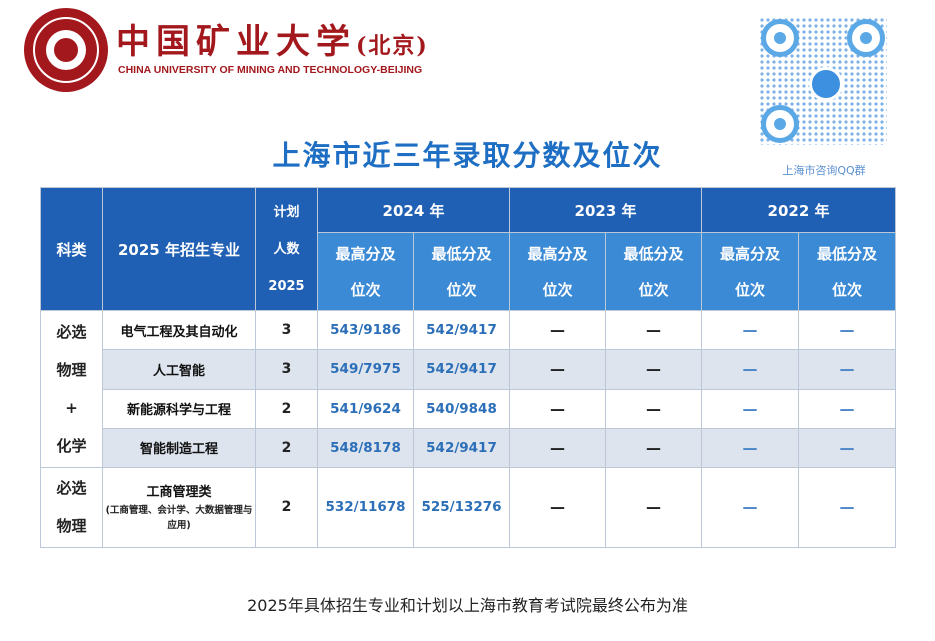 This screenshot has height=641, width=935. I want to click on major-name: 新能源科学与工程, so click(179, 408).